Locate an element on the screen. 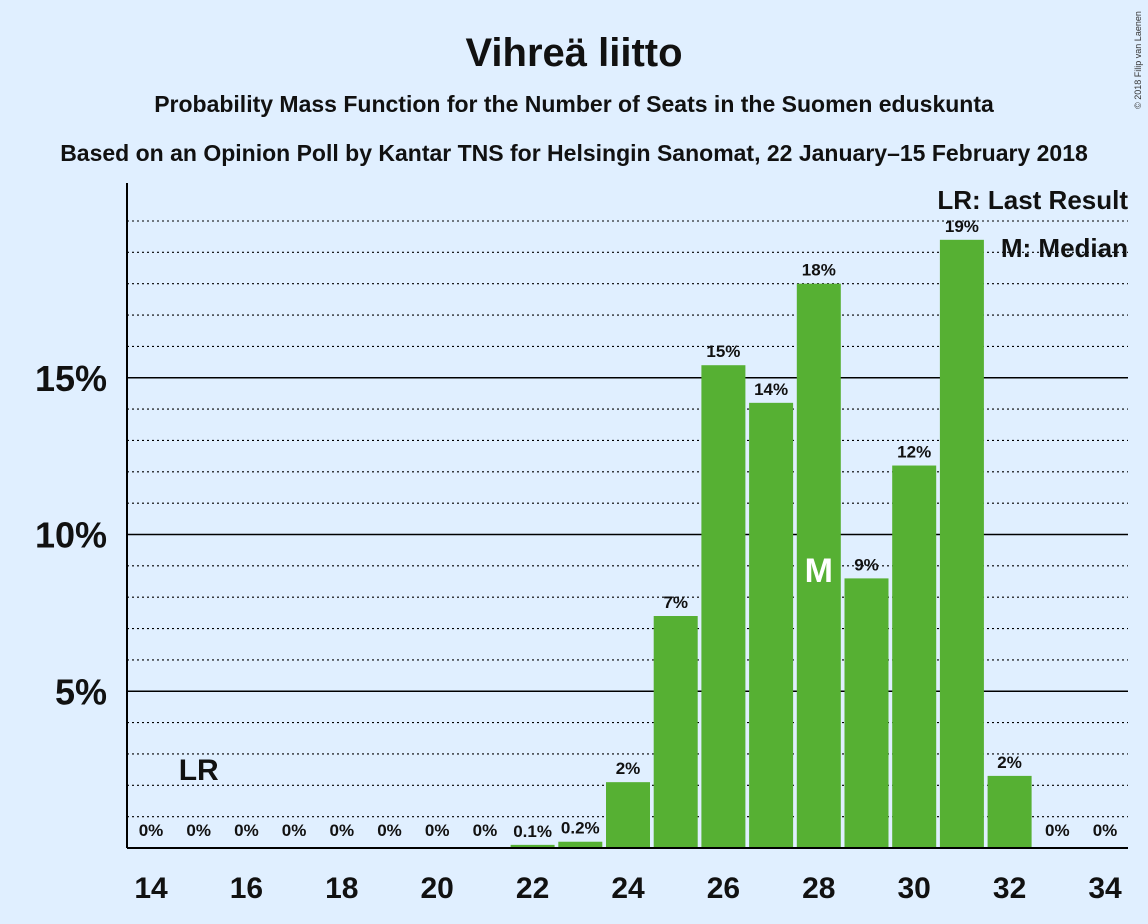 The width and height of the screenshot is (1148, 924). data-label: 18% is located at coordinates (819, 270).